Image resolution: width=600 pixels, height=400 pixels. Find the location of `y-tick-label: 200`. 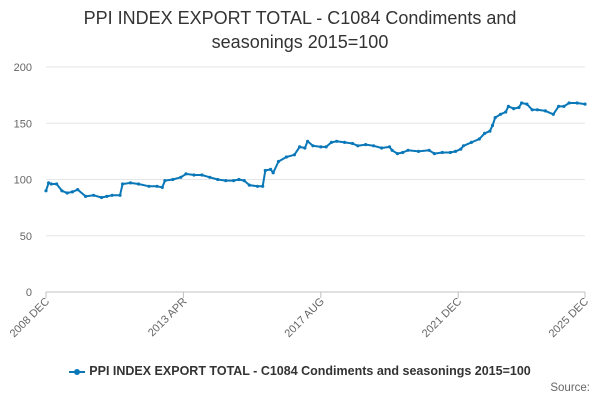

y-tick-label: 200 is located at coordinates (23, 68).